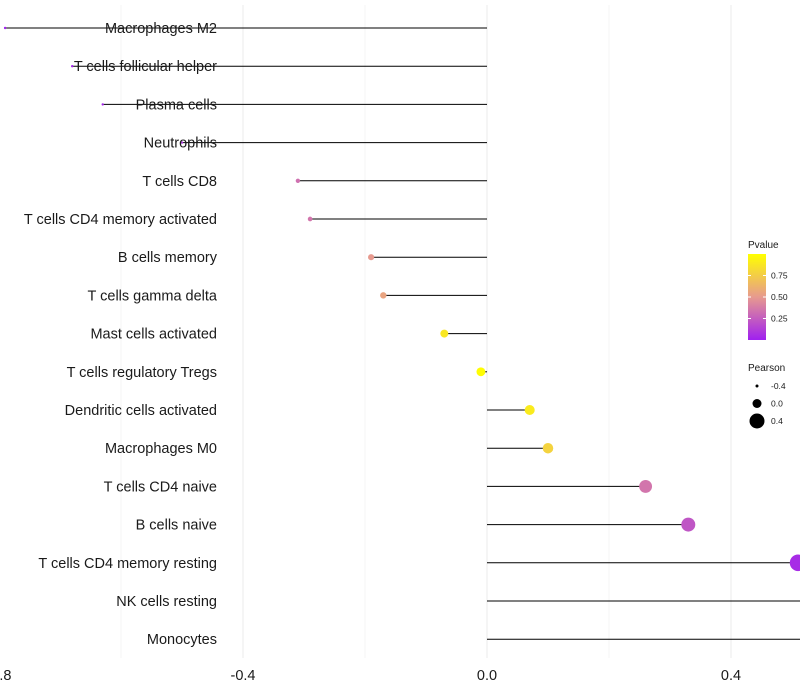  Describe the element at coordinates (179, 182) in the screenshot. I see `category-label: T cells CD8` at that location.